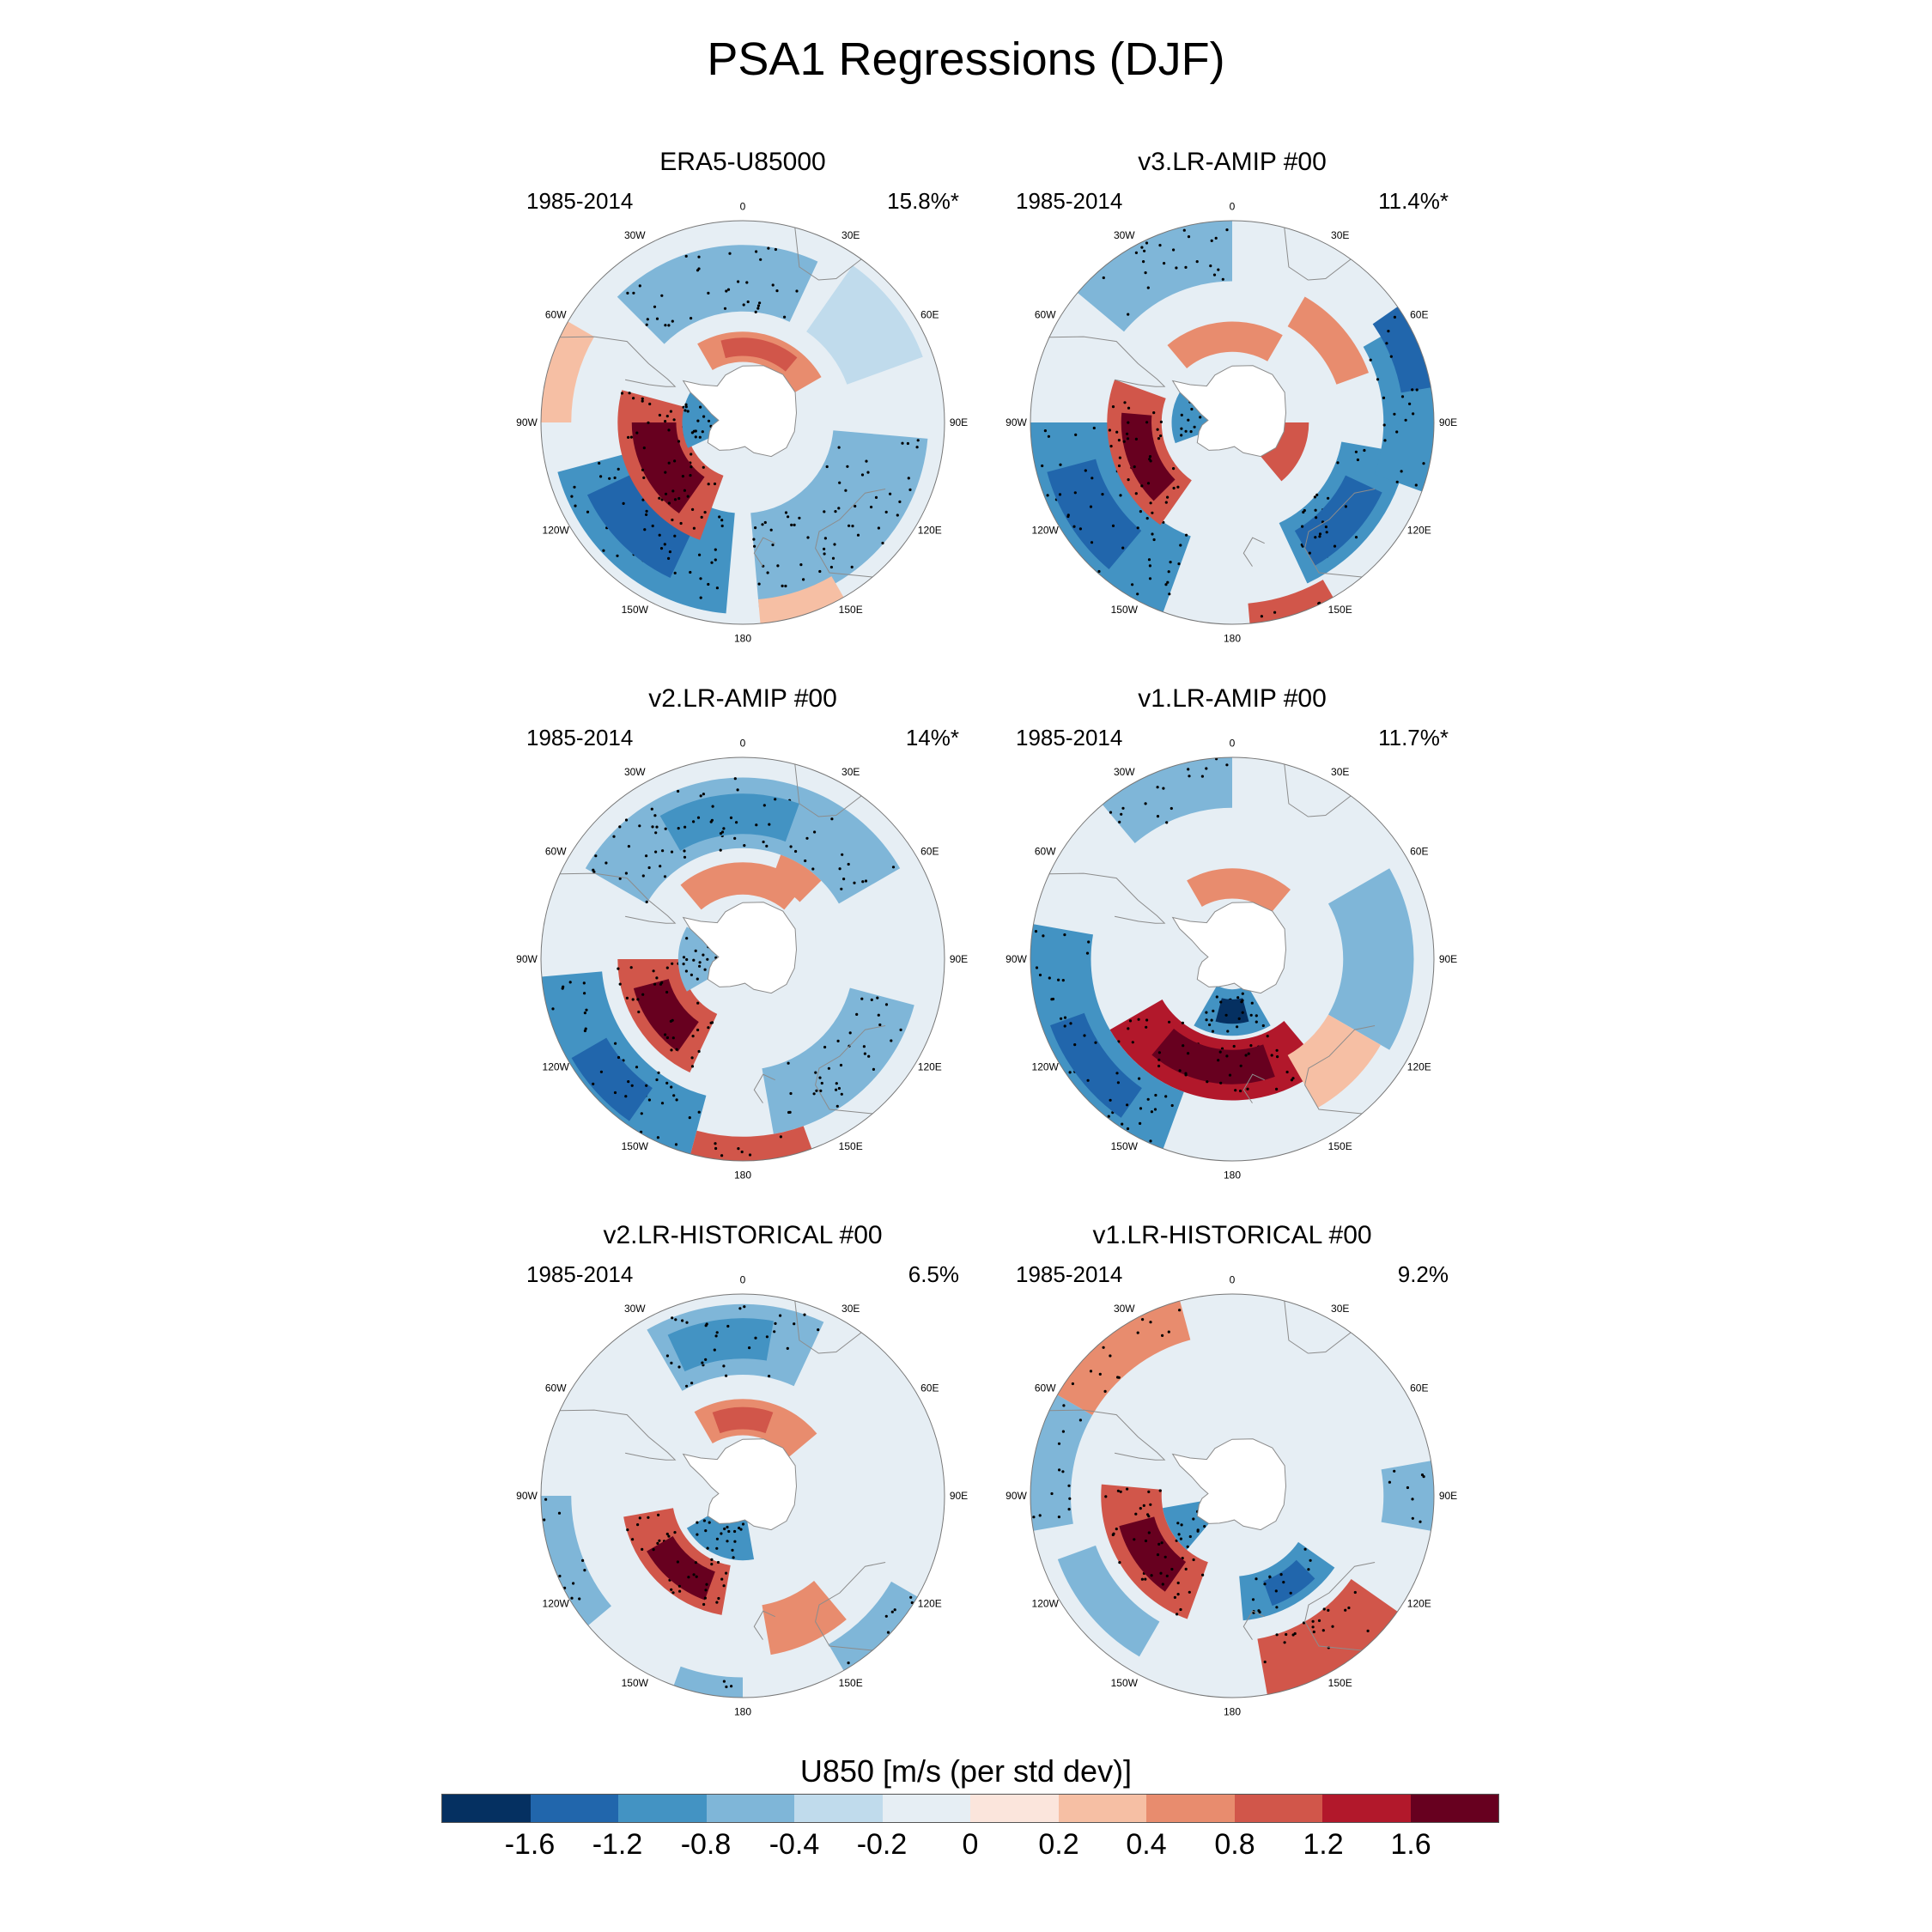  Describe the element at coordinates (959, 959) in the screenshot. I see `longitude-label: 90E` at that location.